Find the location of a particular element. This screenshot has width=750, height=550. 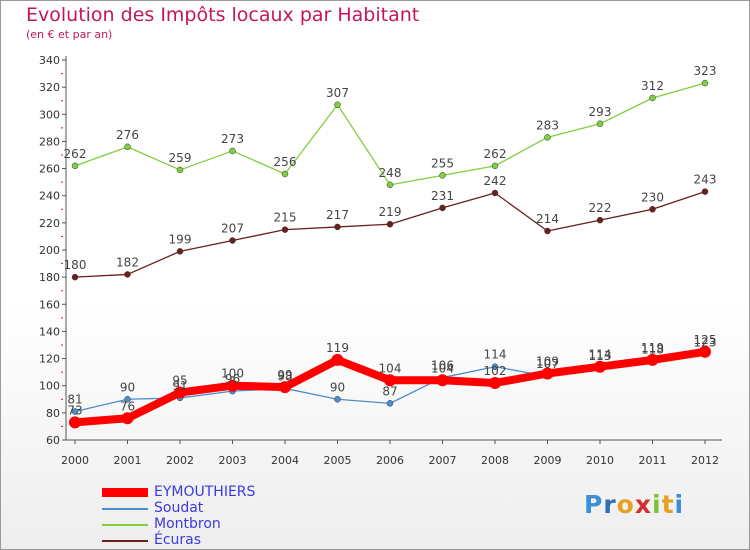

x-tick-label: 2008 is located at coordinates (495, 460).